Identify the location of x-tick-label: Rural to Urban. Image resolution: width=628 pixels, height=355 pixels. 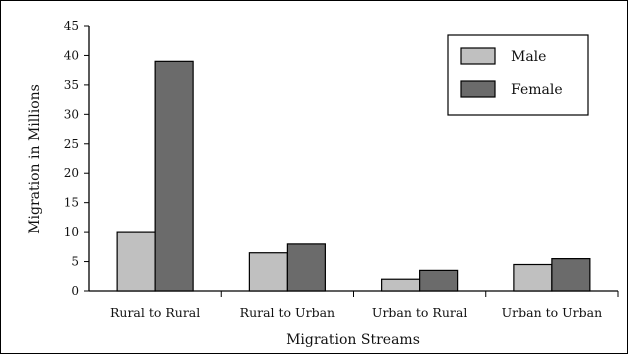
(287, 312).